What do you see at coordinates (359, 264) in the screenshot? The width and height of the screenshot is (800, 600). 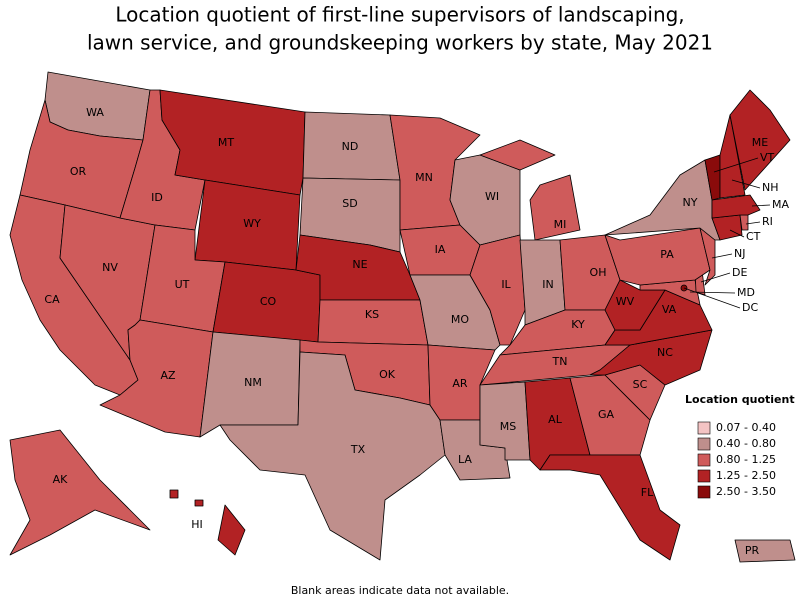 I see `state-label: NE` at bounding box center [359, 264].